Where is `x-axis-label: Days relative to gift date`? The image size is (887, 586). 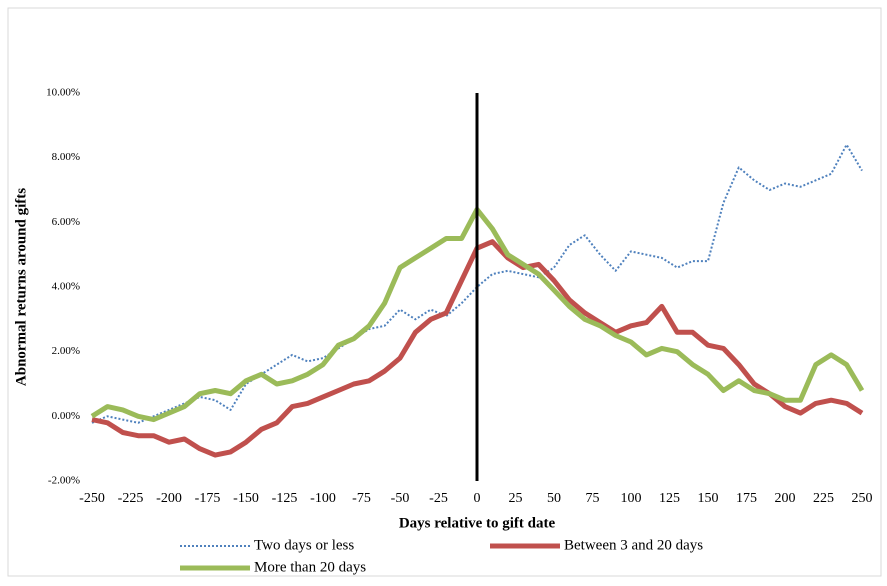 x-axis-label: Days relative to gift date is located at coordinates (477, 523).